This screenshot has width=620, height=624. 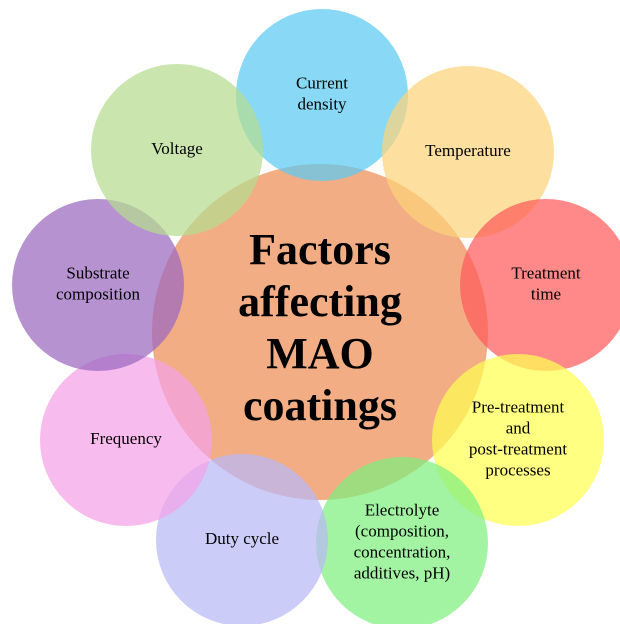 I want to click on factor-label: Duty cycle, so click(x=242, y=538).